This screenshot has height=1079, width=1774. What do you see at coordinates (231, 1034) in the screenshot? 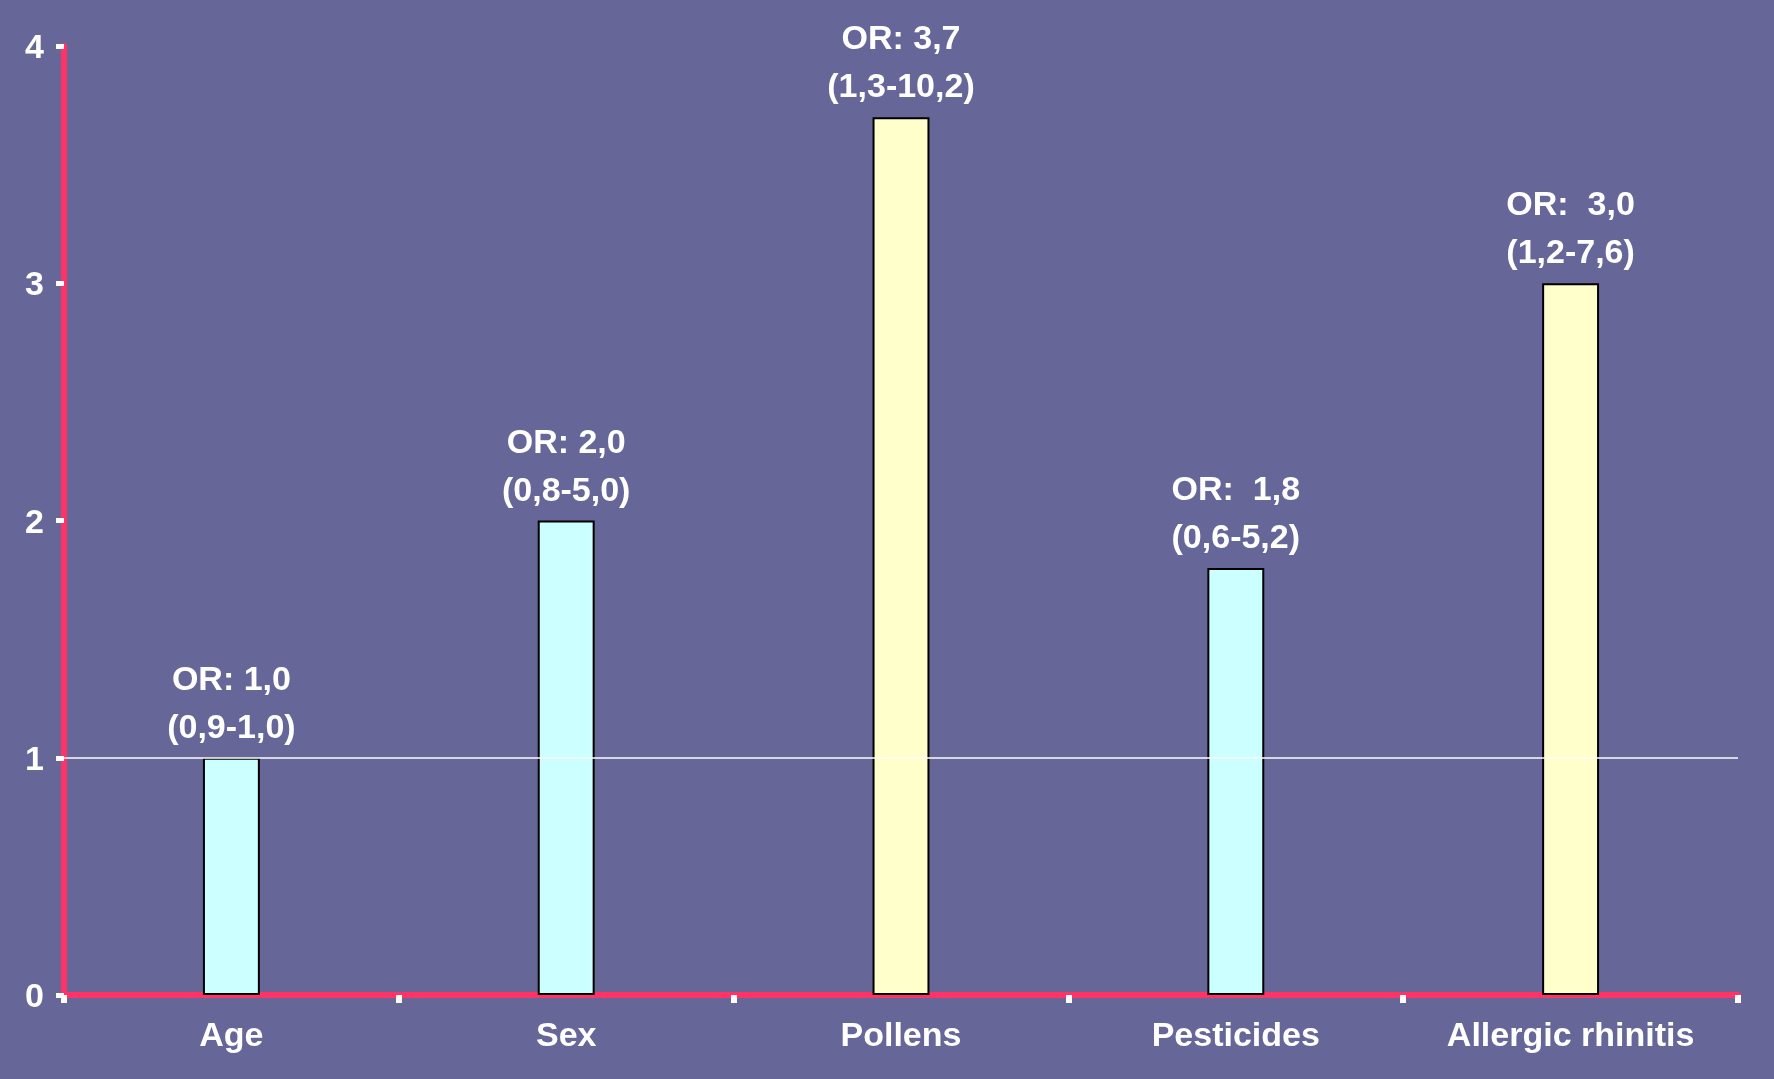
I see `x-tick-label: Age` at bounding box center [231, 1034].